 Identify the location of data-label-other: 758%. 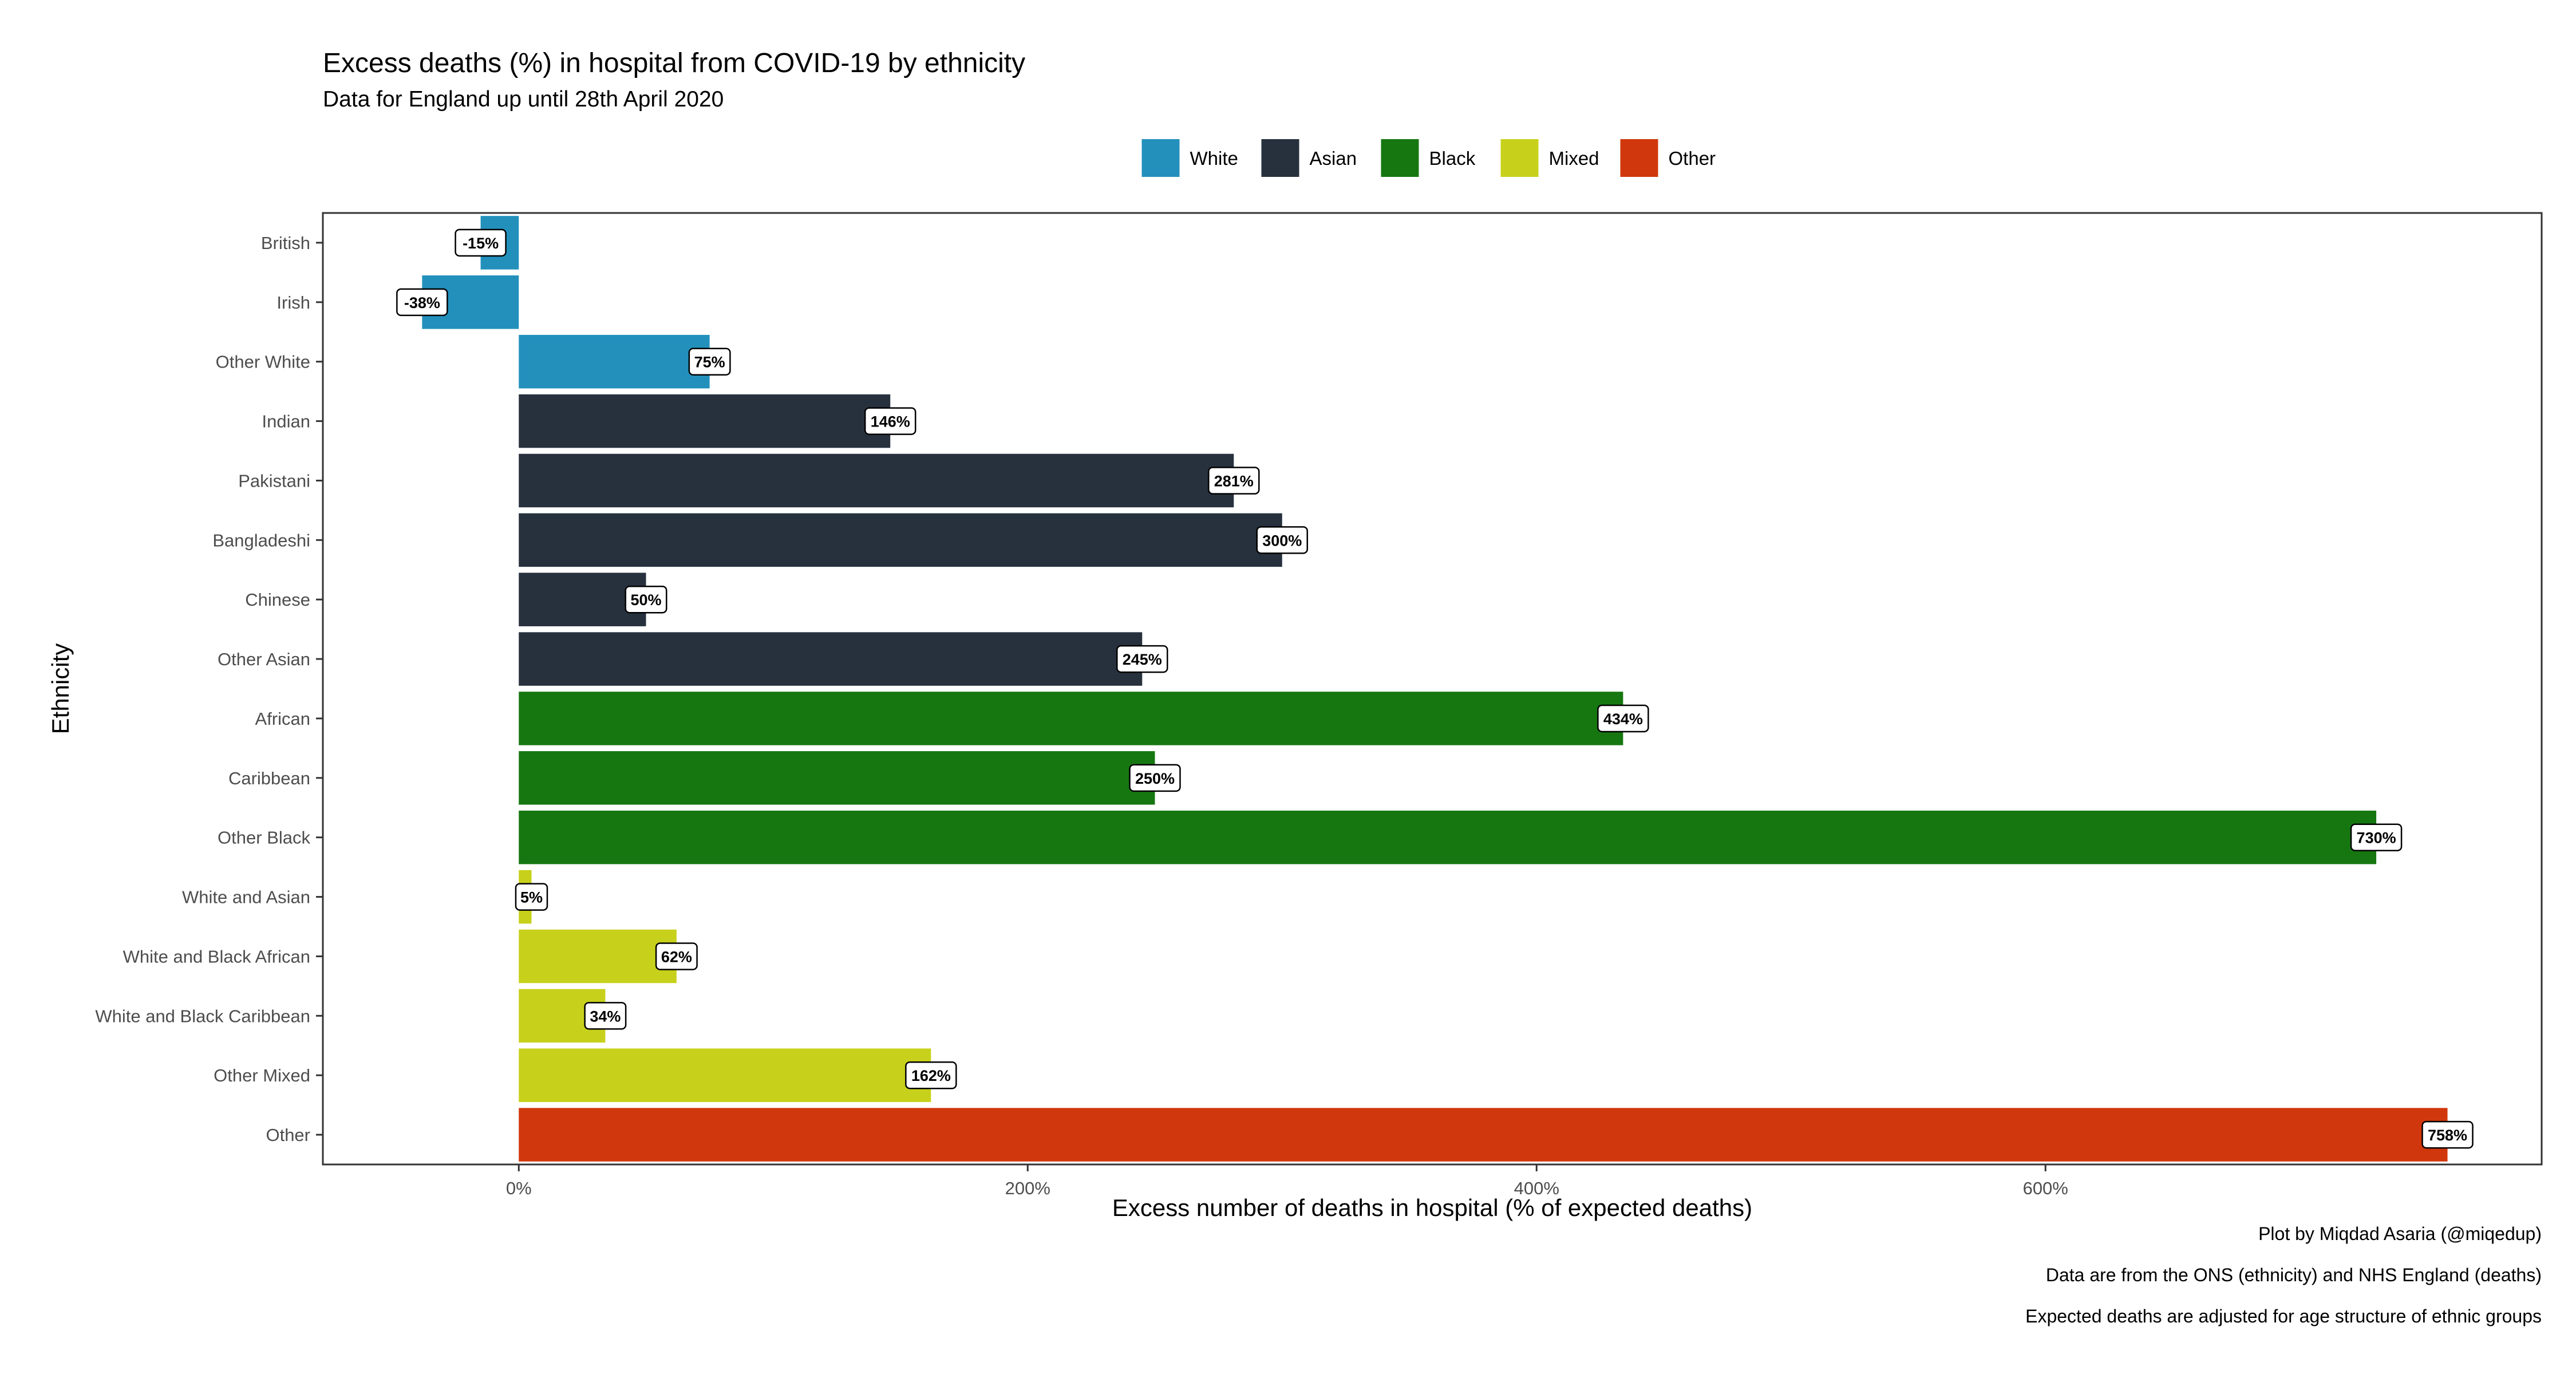
(2447, 1134).